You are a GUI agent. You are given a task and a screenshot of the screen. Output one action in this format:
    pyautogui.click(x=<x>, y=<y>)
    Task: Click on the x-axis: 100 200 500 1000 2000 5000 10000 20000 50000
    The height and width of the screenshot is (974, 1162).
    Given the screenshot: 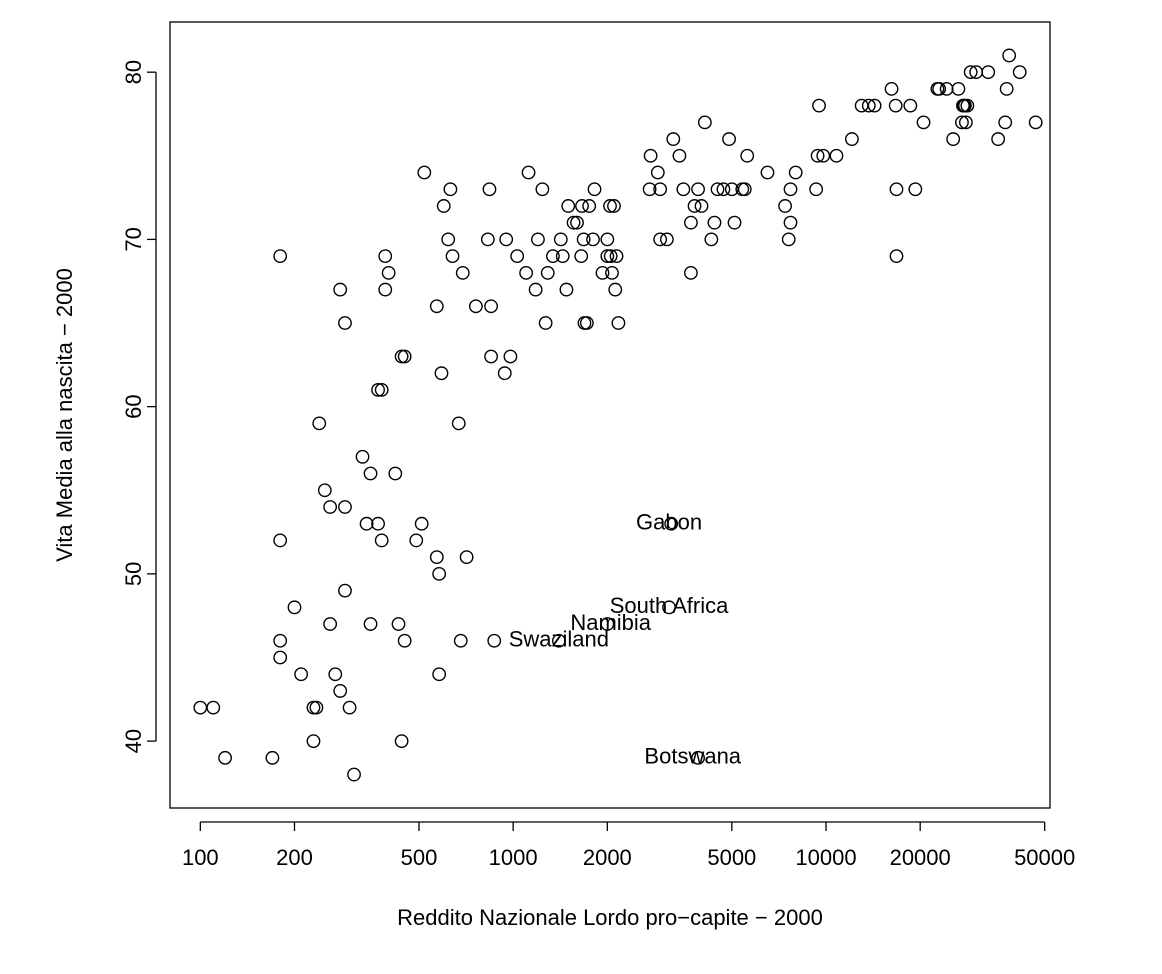 What is the action you would take?
    pyautogui.click(x=628, y=845)
    